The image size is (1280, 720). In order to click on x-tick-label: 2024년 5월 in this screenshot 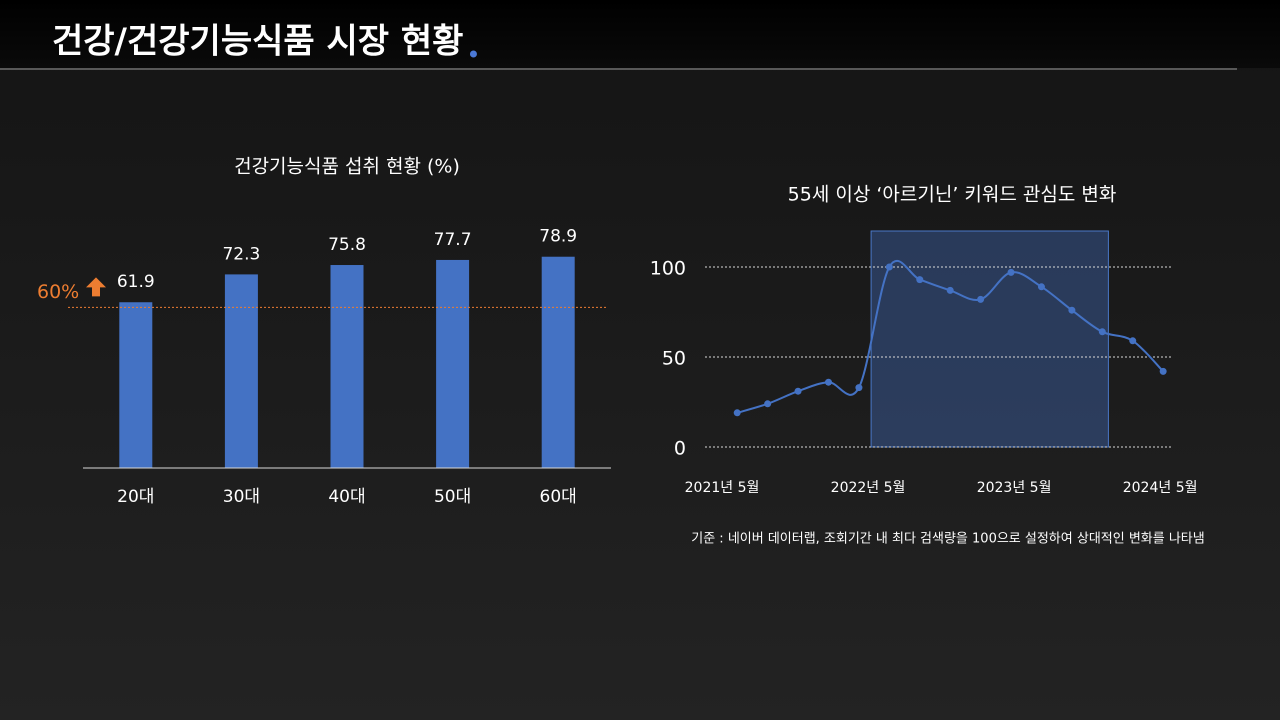, I will do `click(1160, 488)`.